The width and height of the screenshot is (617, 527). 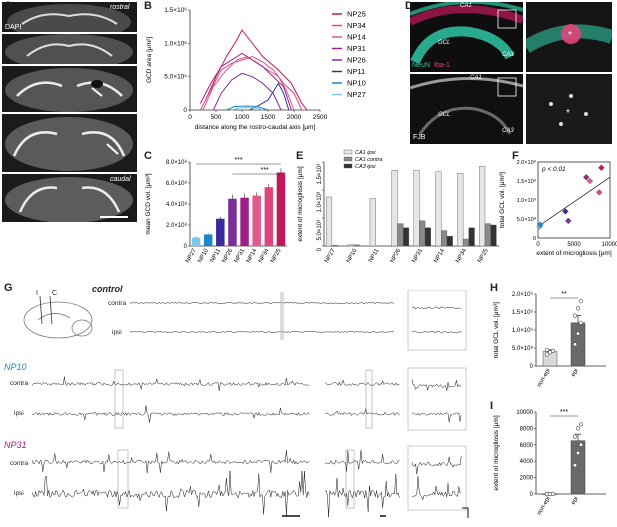 I want to click on series-line-np27, so click(x=247, y=108).